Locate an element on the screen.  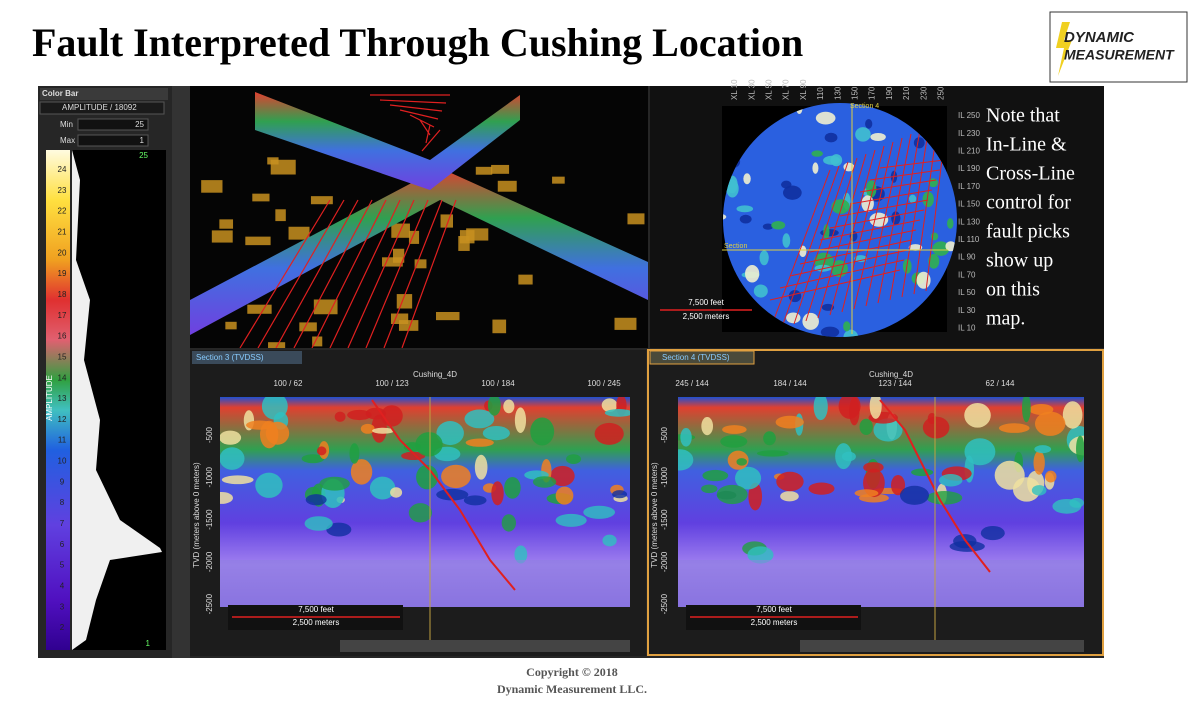
depth-axis-label: TVD (meters above 0 meters) is located at coordinates (196, 515).